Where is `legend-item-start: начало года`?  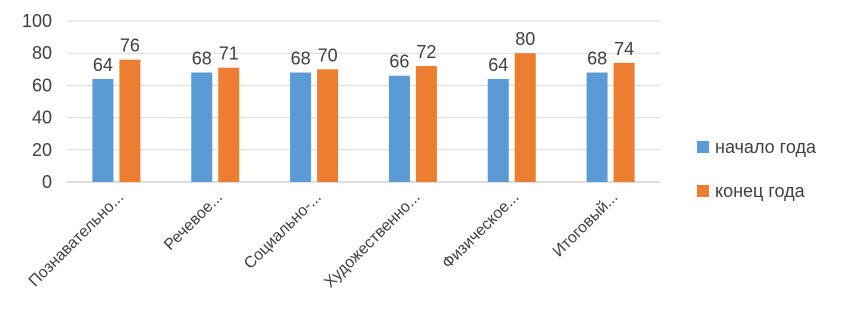 legend-item-start: начало года is located at coordinates (756, 147).